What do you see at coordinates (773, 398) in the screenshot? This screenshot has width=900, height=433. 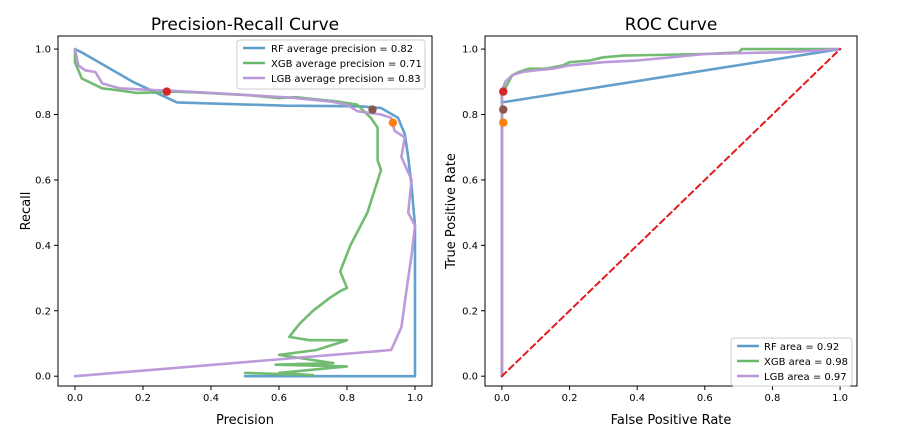 I see `roc-x-tick-label: 0.8` at bounding box center [773, 398].